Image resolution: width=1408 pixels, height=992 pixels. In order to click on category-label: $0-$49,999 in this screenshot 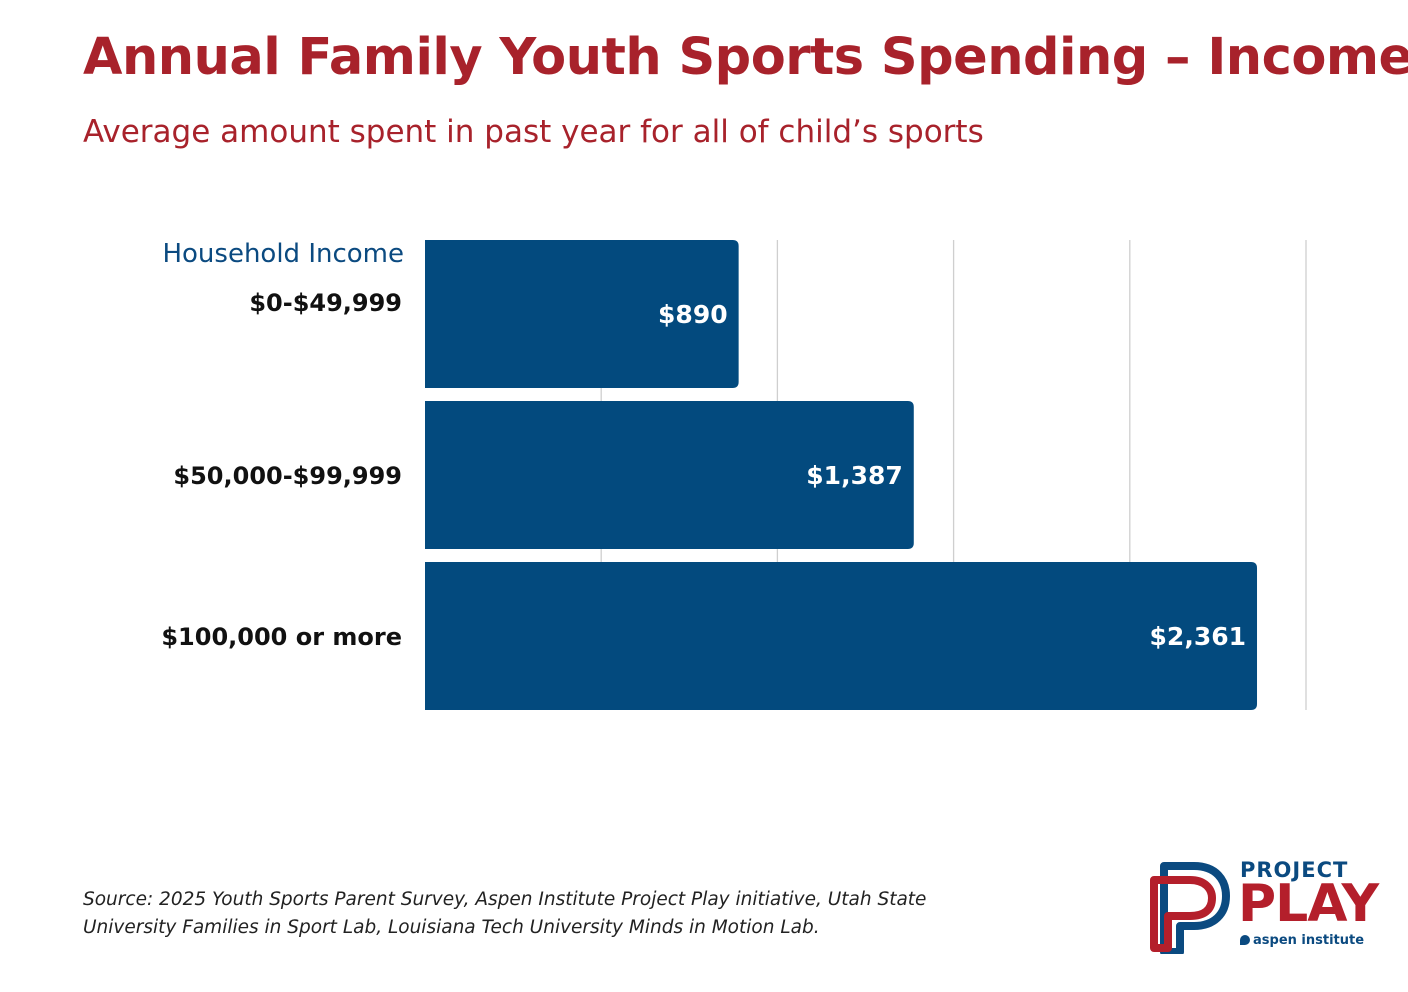, I will do `click(325, 303)`.